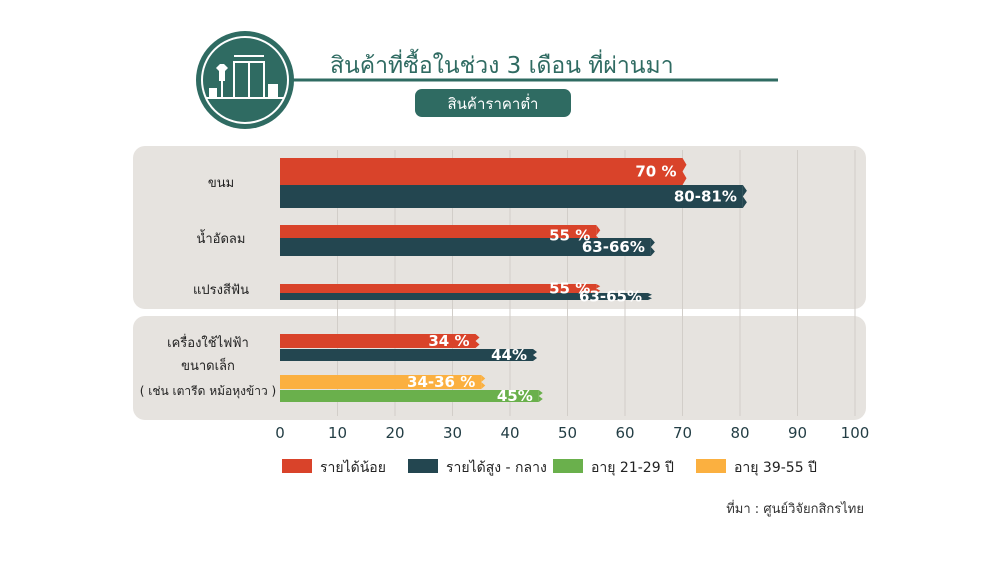 Image resolution: width=1000 pixels, height=563 pixels. Describe the element at coordinates (655, 172) in the screenshot. I see `data-label: 70 %` at that location.